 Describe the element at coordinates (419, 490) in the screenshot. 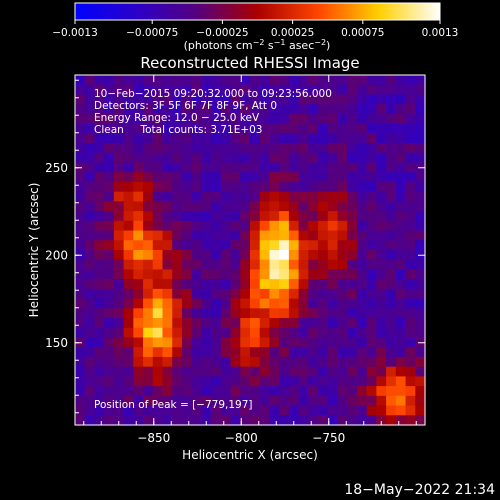

I see `timestamp: 18−May−2022 21:34` at that location.